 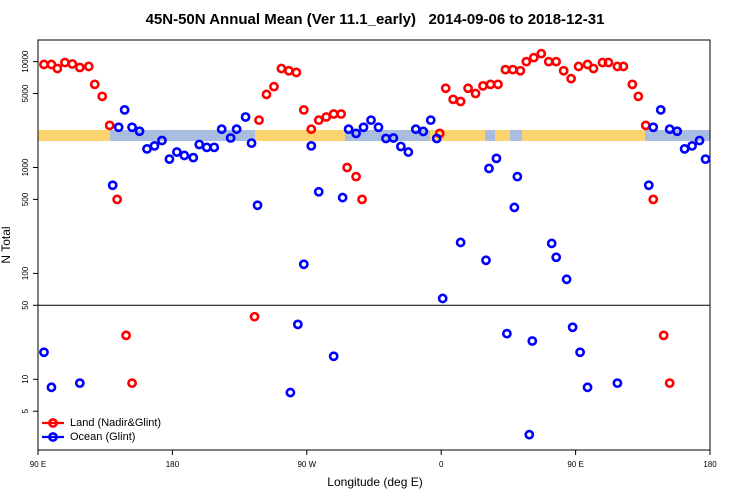 What do you see at coordinates (25, 410) in the screenshot?
I see `y-tick-label: 5` at bounding box center [25, 410].